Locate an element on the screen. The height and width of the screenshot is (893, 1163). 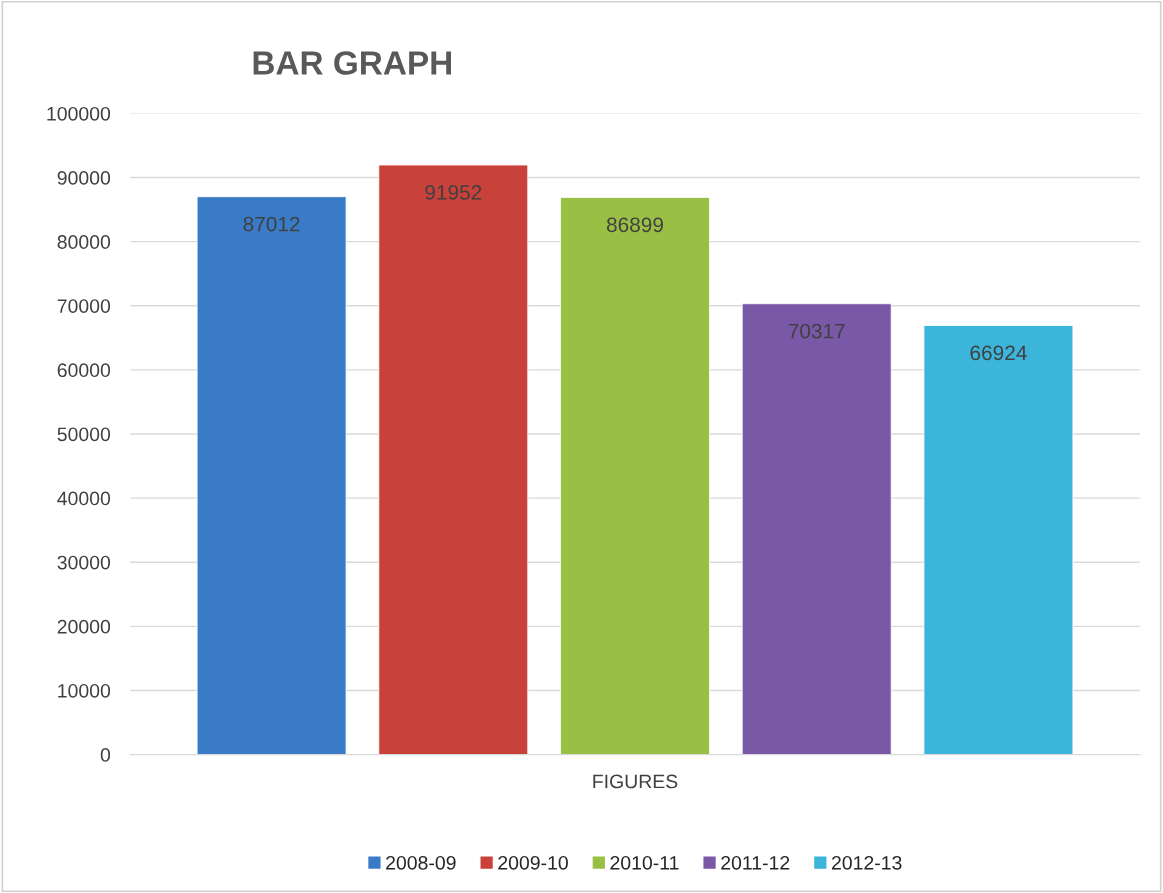
legend-label: 2008-09 is located at coordinates (421, 862).